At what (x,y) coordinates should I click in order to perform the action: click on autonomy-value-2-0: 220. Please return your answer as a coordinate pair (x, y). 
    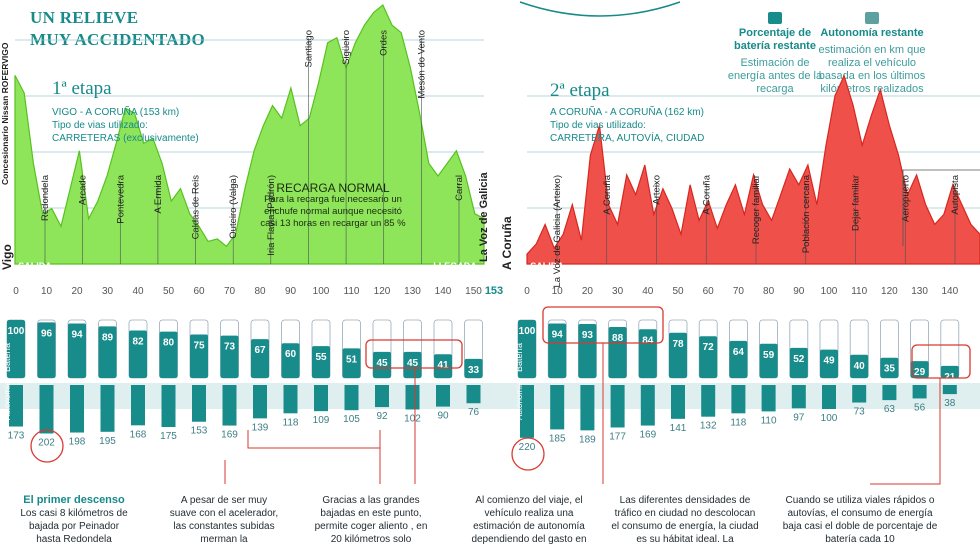
    Looking at the image, I should click on (527, 447).